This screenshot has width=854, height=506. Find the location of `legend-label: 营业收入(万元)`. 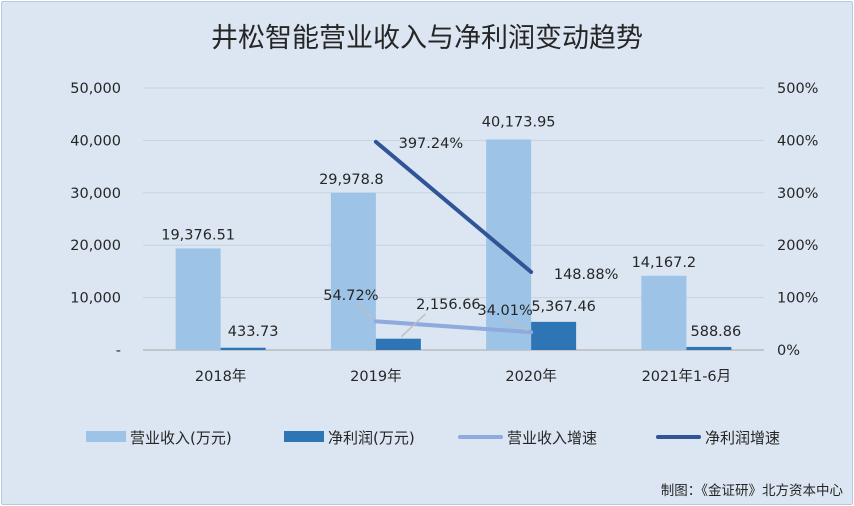

legend-label: 营业收入(万元) is located at coordinates (181, 438).